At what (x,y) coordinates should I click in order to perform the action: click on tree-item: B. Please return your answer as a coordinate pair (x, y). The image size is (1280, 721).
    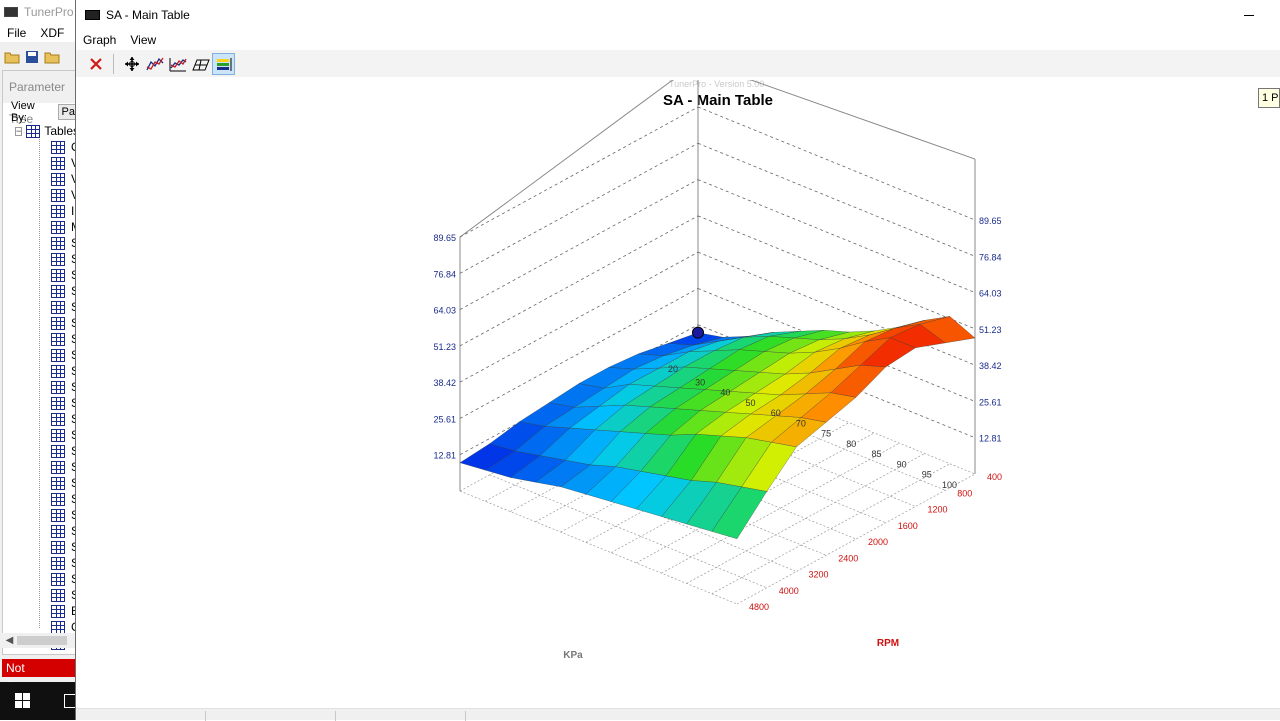
    Looking at the image, I should click on (41, 611).